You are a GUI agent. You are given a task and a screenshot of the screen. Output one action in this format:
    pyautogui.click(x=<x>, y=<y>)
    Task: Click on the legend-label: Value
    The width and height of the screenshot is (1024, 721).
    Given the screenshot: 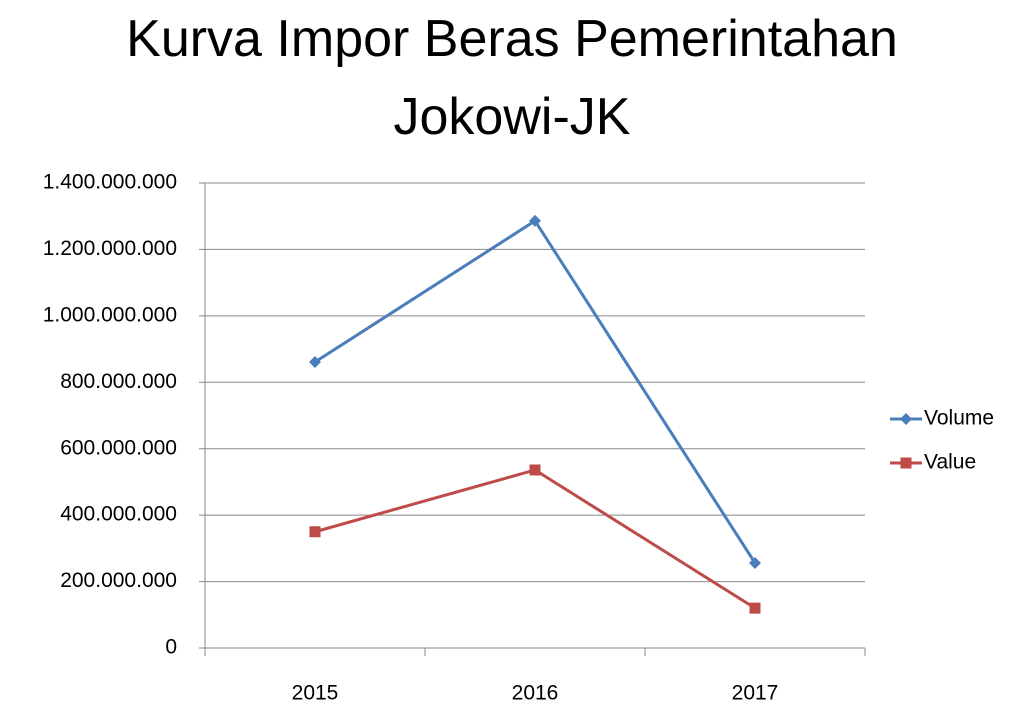 What is the action you would take?
    pyautogui.click(x=950, y=462)
    